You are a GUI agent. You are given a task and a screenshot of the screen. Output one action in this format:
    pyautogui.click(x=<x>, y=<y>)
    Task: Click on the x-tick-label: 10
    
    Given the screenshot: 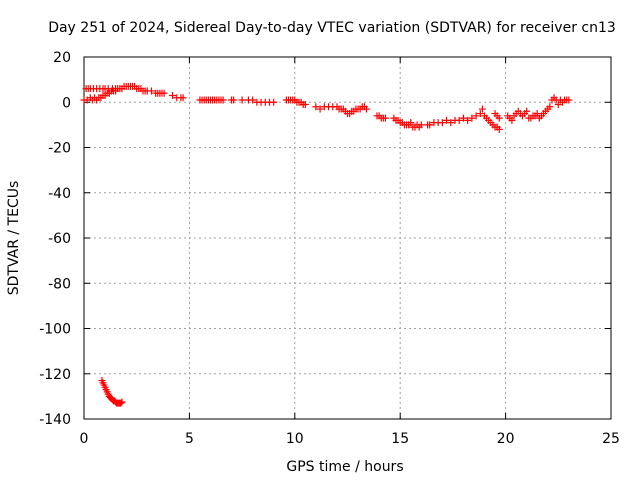 What is the action you would take?
    pyautogui.click(x=295, y=439)
    